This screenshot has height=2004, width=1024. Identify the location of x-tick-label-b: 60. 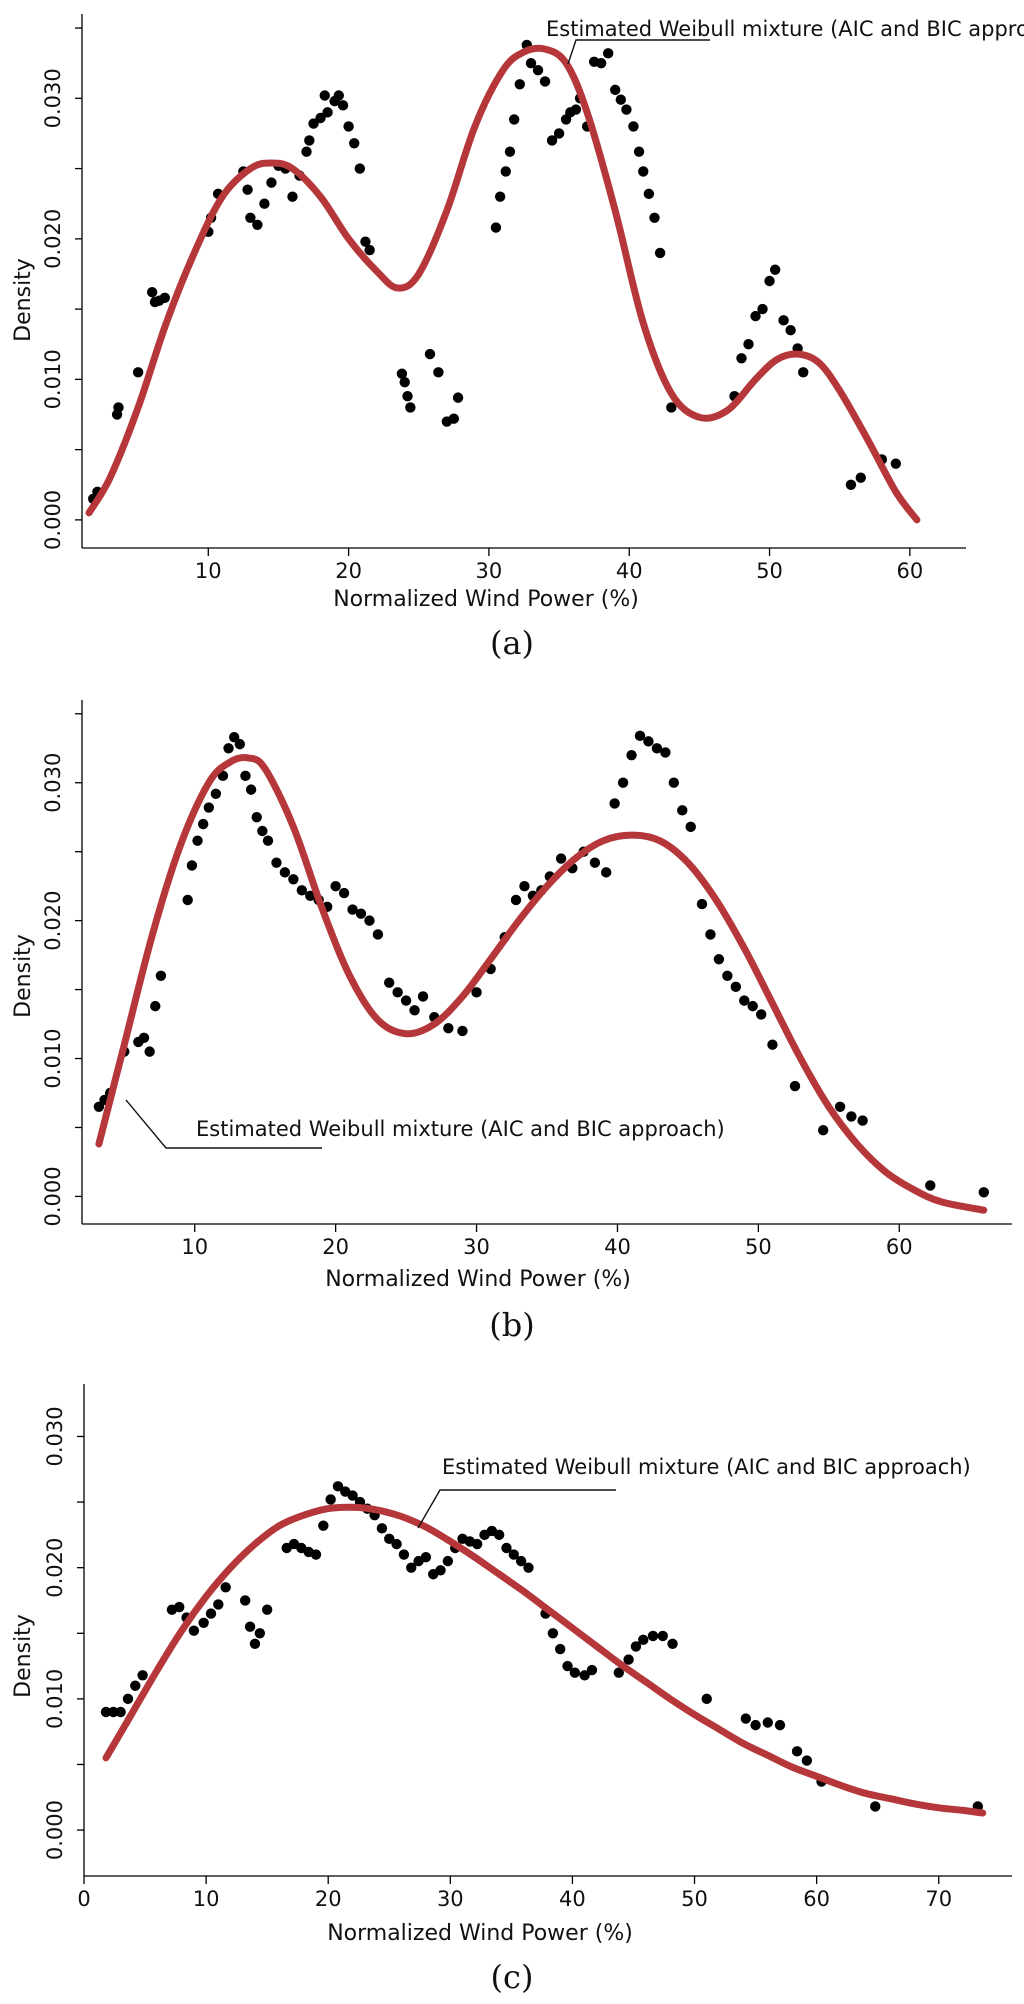
(899, 1247).